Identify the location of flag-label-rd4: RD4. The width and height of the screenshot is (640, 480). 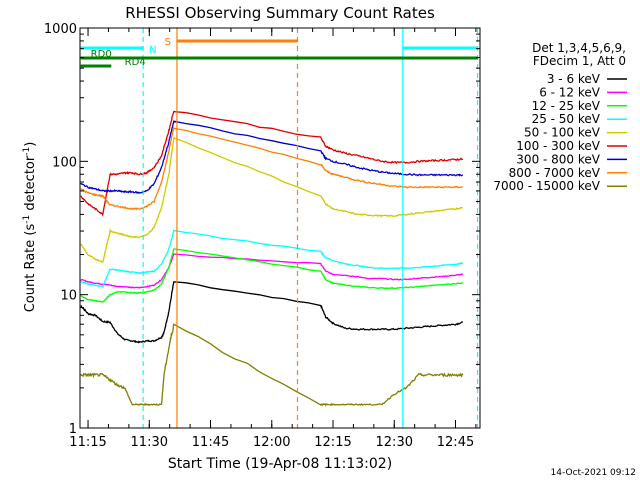
(135, 62).